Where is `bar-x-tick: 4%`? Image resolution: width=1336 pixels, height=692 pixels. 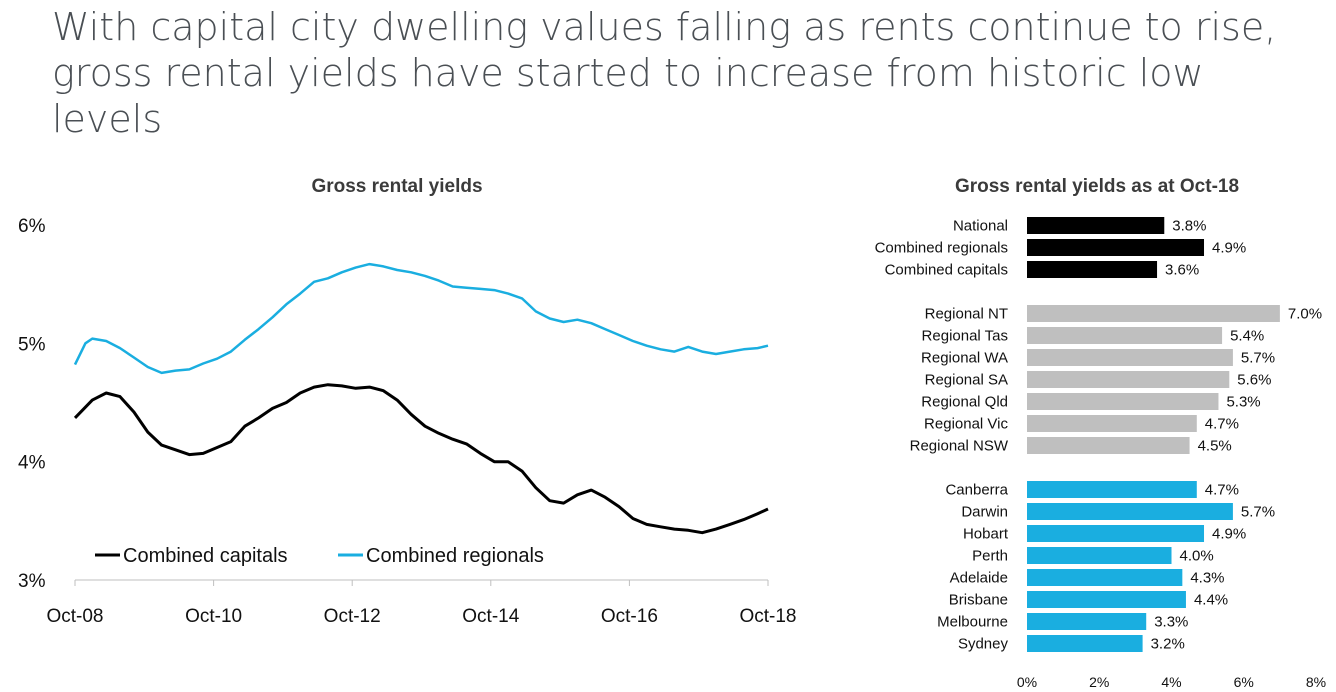 bar-x-tick: 4% is located at coordinates (1171, 682).